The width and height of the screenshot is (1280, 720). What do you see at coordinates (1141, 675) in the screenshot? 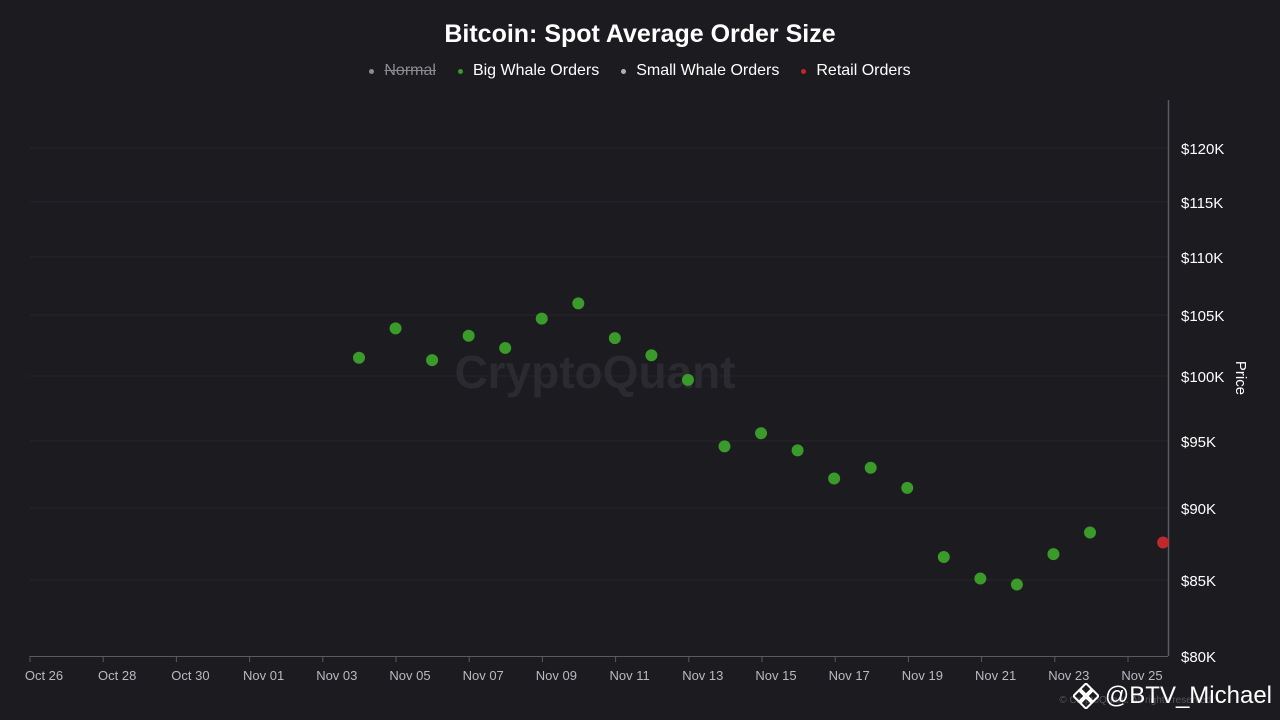
I see `x-tick-label: Nov 25` at bounding box center [1141, 675].